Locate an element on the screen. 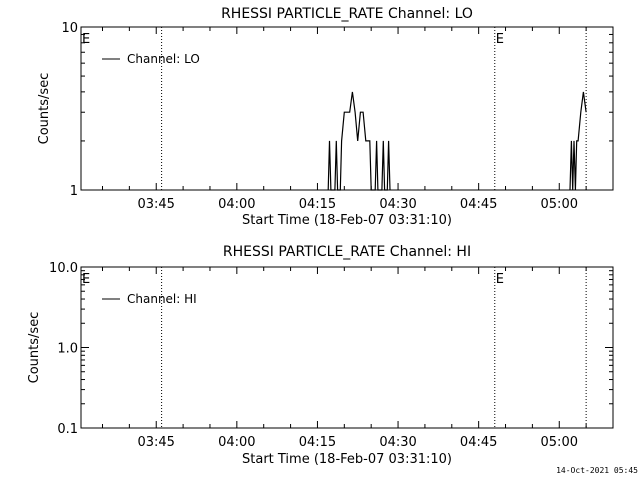 The image size is (640, 480). footer-timestamp: 14-Oct-2021 05:45 is located at coordinates (597, 470).